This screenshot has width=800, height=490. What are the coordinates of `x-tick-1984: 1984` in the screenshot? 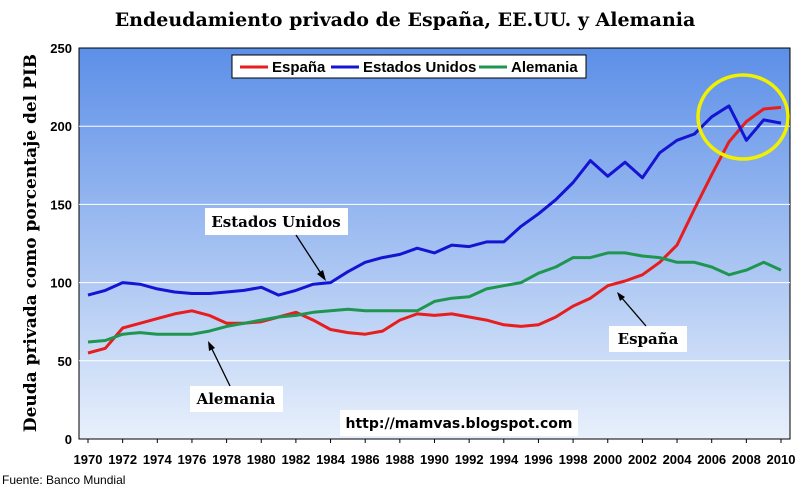 It's located at (331, 459).